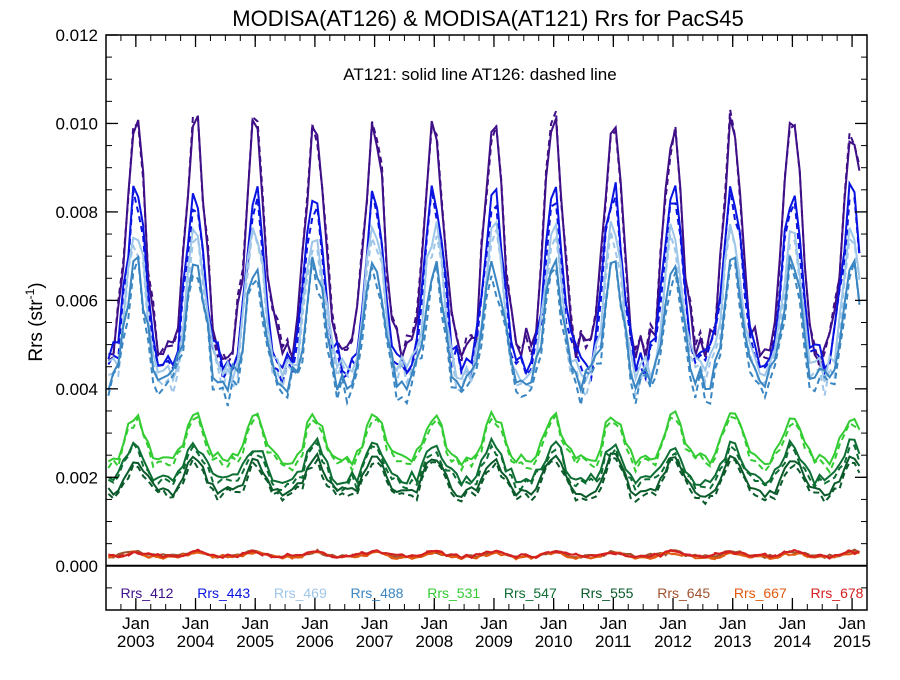  What do you see at coordinates (683, 593) in the screenshot?
I see `legend-entry-rrs_645: Rrs_645` at bounding box center [683, 593].